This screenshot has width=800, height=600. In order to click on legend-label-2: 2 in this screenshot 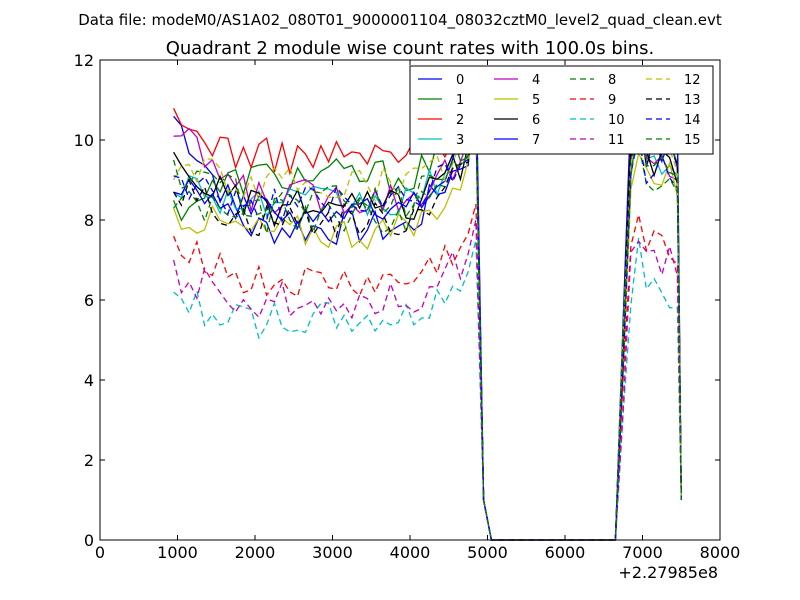, I will do `click(460, 120)`.